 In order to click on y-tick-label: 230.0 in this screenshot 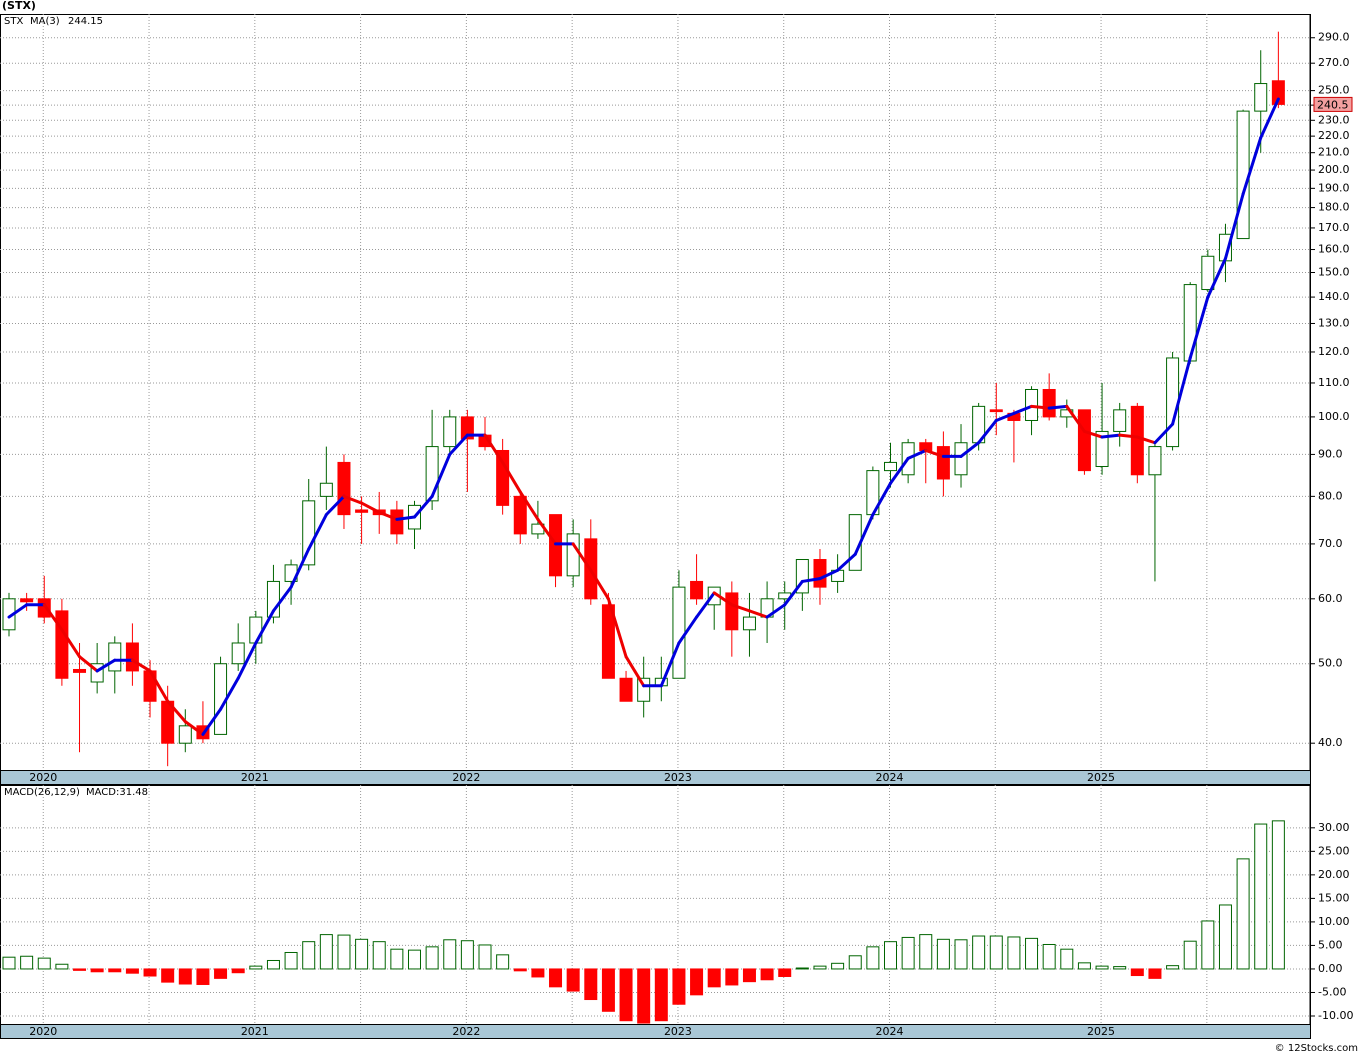, I will do `click(1334, 119)`.